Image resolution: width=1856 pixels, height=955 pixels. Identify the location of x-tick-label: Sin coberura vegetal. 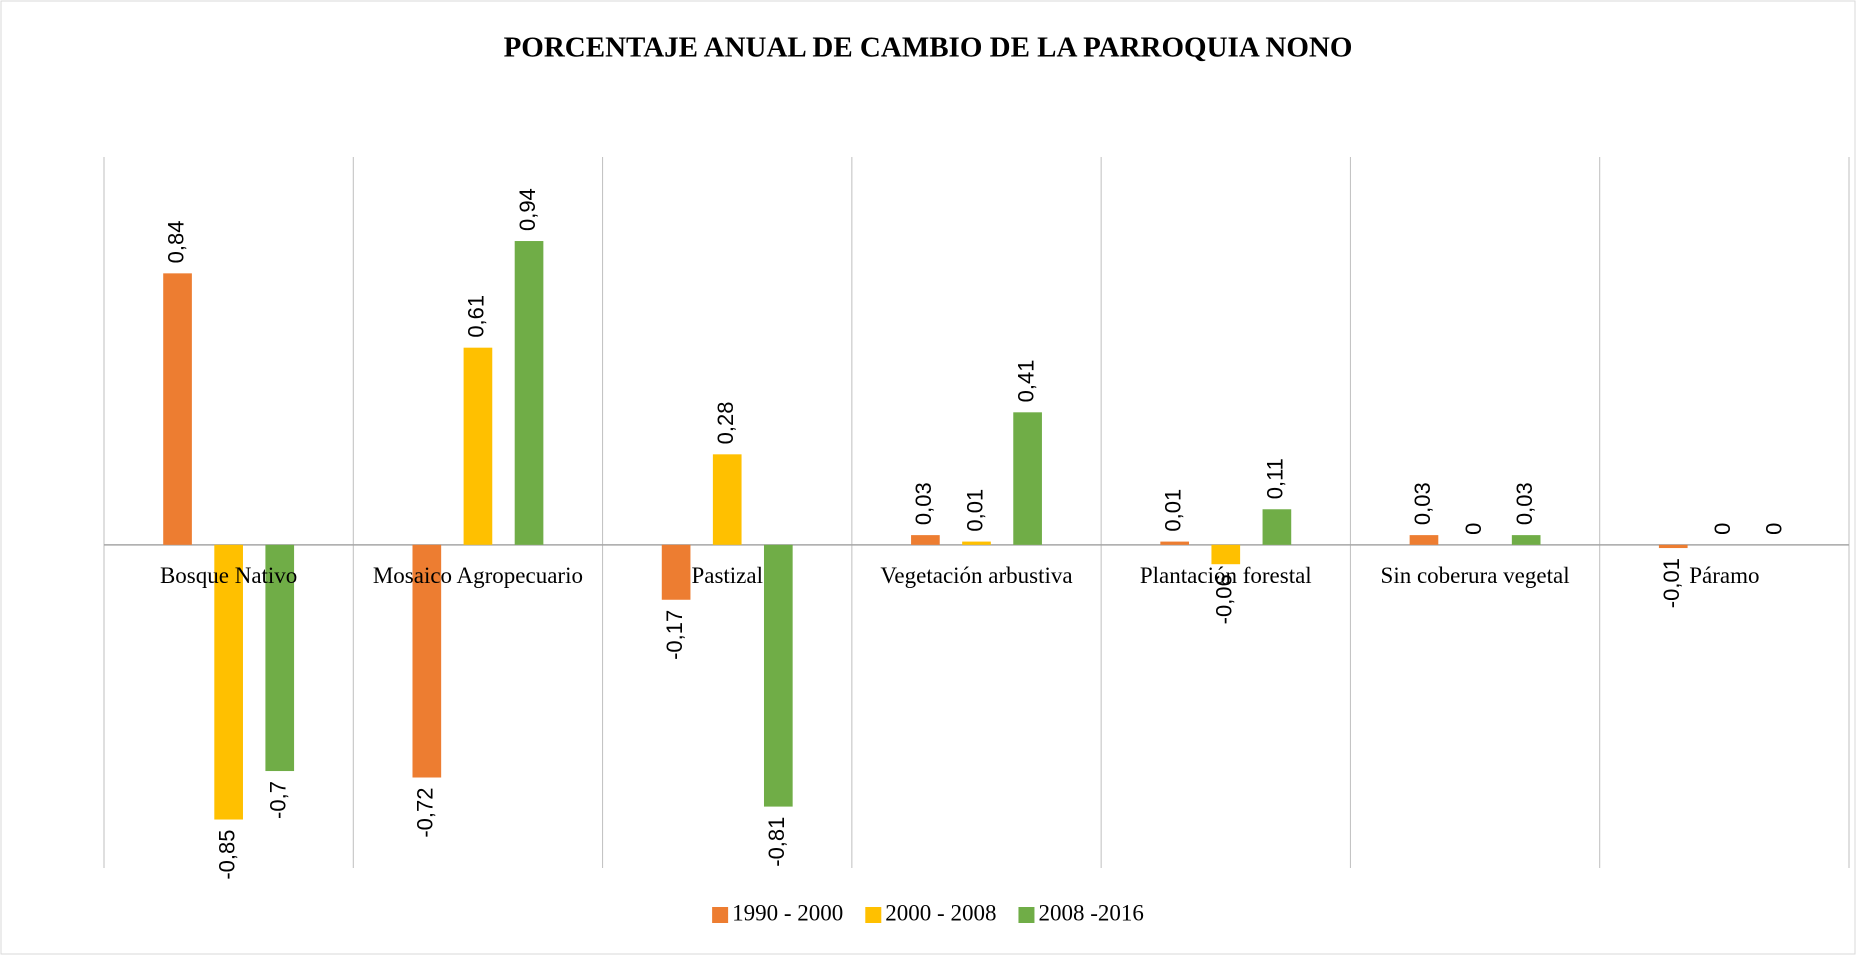
(1475, 575).